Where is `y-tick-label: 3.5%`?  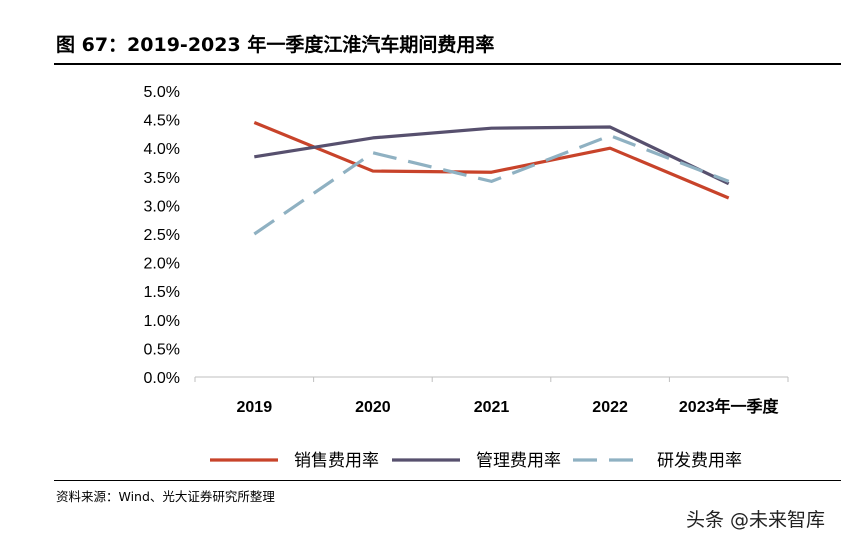
y-tick-label: 3.5% is located at coordinates (162, 178).